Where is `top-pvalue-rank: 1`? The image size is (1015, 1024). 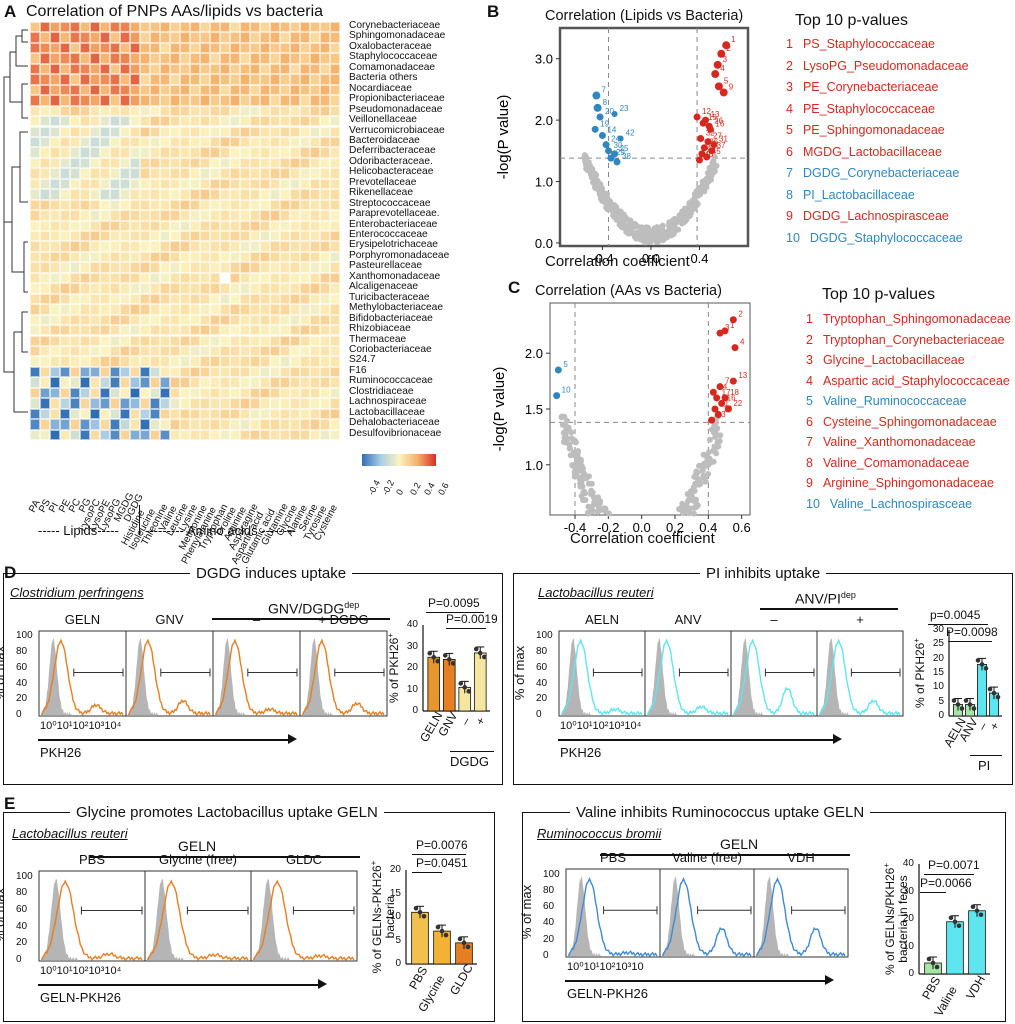
top-pvalue-rank: 1 is located at coordinates (809, 319).